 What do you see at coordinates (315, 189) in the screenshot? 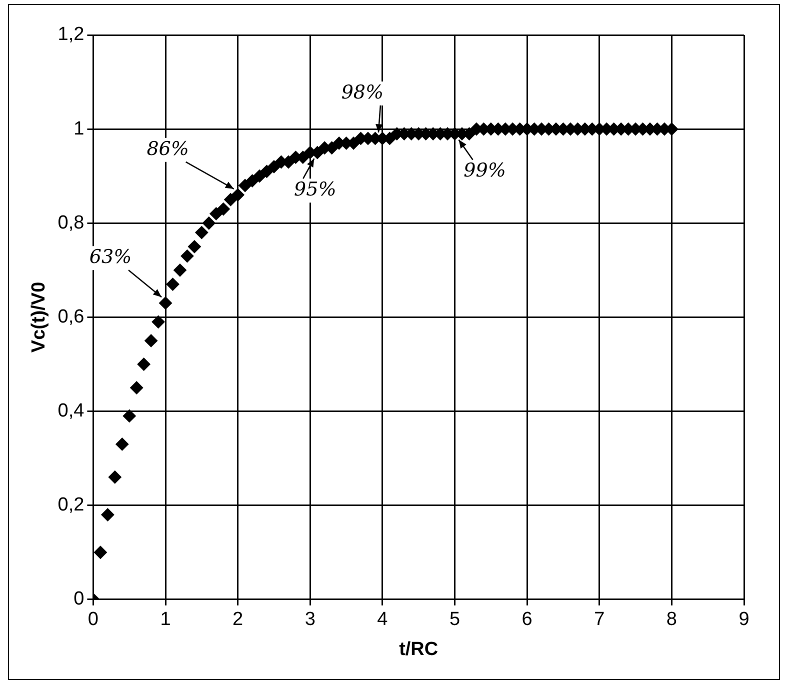
I see `annotation: 95%` at bounding box center [315, 189].